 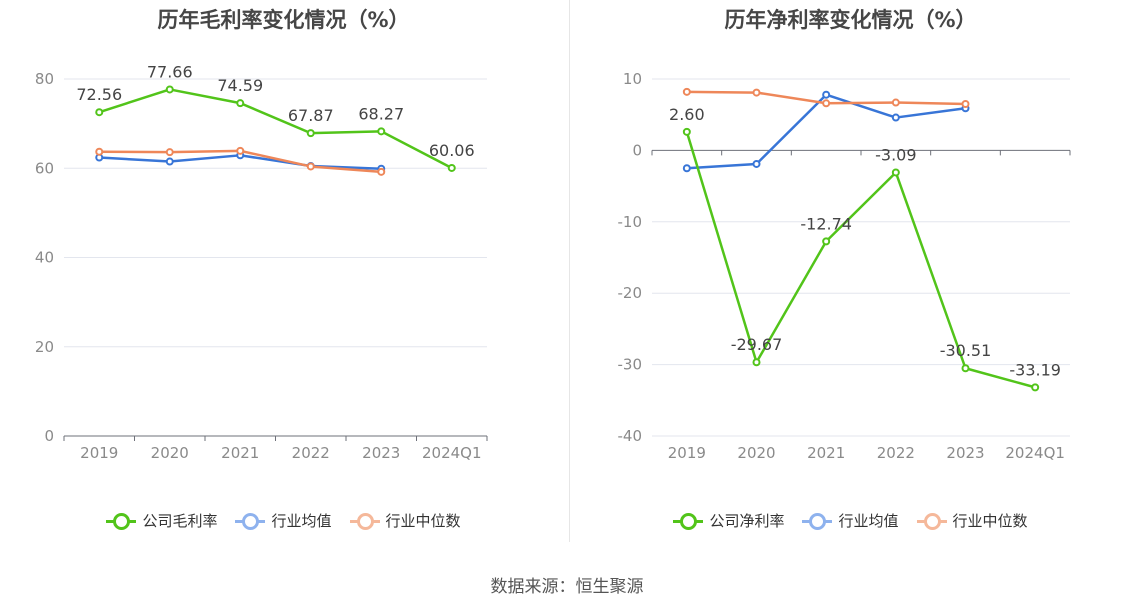 I want to click on y-tick-label: -10, so click(x=630, y=222).